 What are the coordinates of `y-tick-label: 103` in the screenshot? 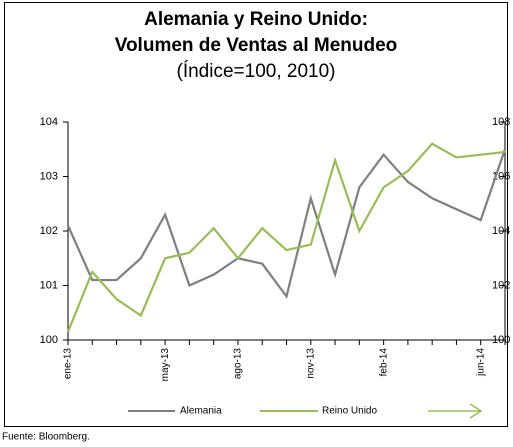 It's located at (49, 176).